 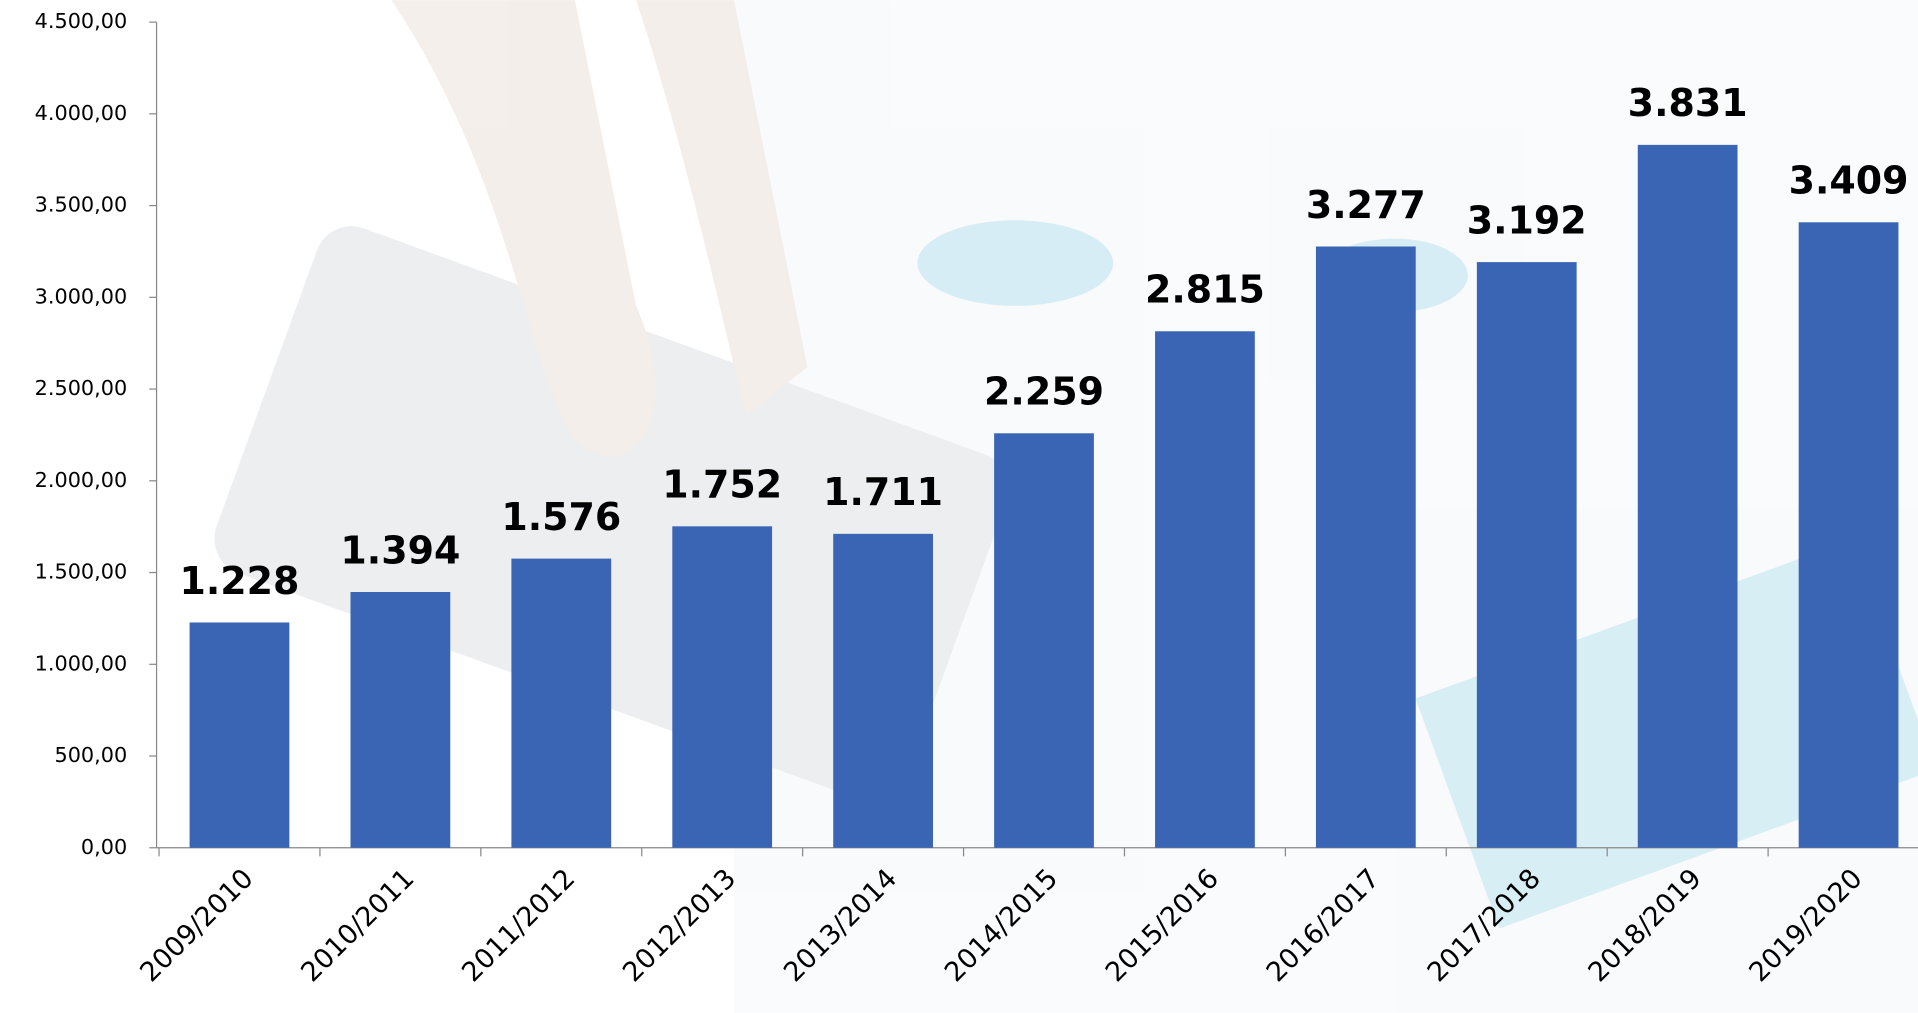 I want to click on x-tick-label: 2012/2013, so click(x=679, y=925).